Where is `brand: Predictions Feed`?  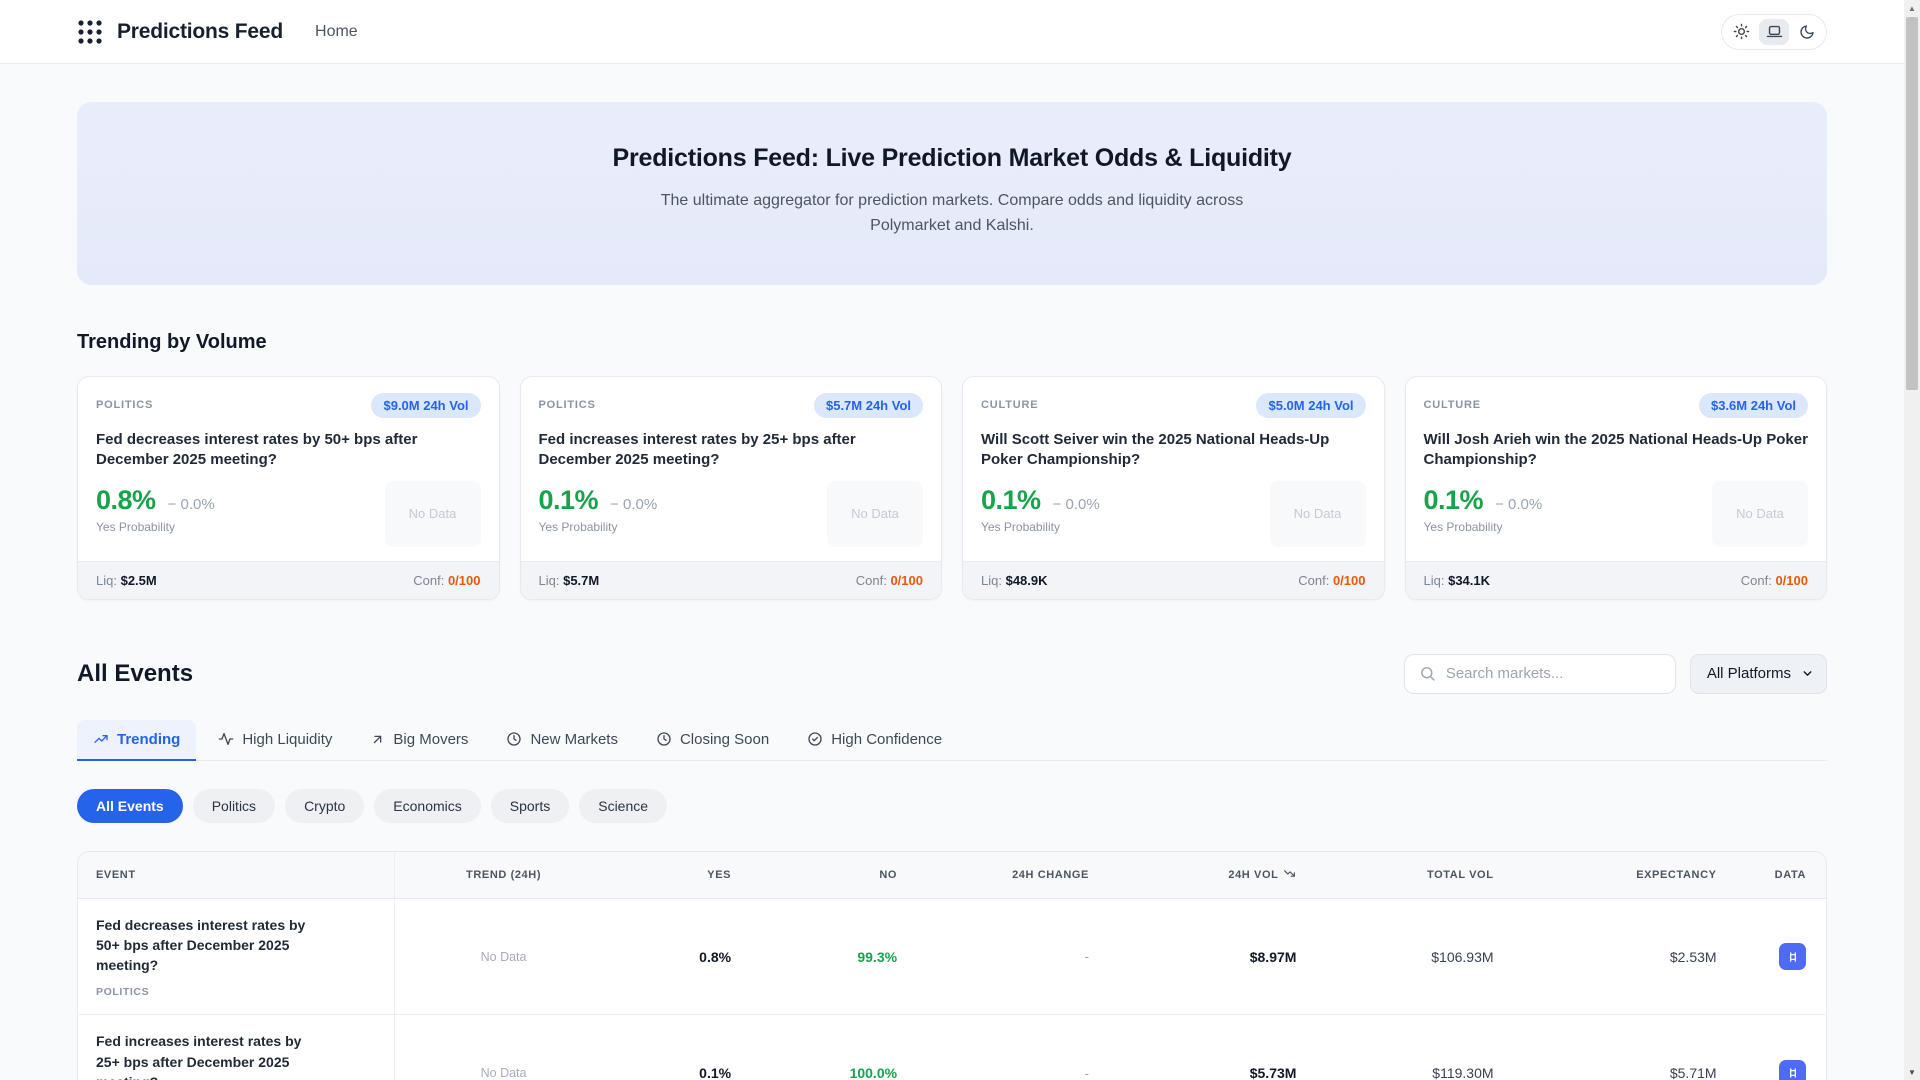 brand: Predictions Feed is located at coordinates (180, 32).